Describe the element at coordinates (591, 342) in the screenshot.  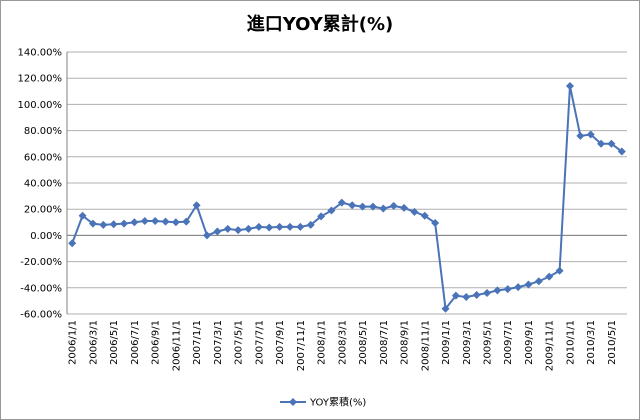
I see `x-tick-label: 2010/3/1` at that location.